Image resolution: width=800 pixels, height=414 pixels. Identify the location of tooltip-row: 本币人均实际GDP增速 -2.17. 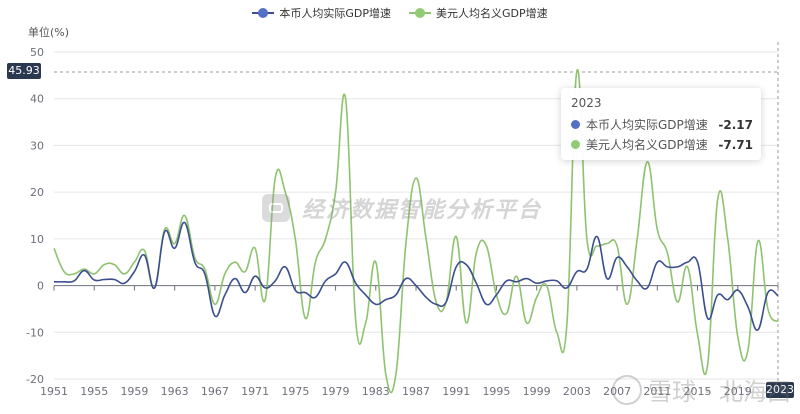
(662, 124).